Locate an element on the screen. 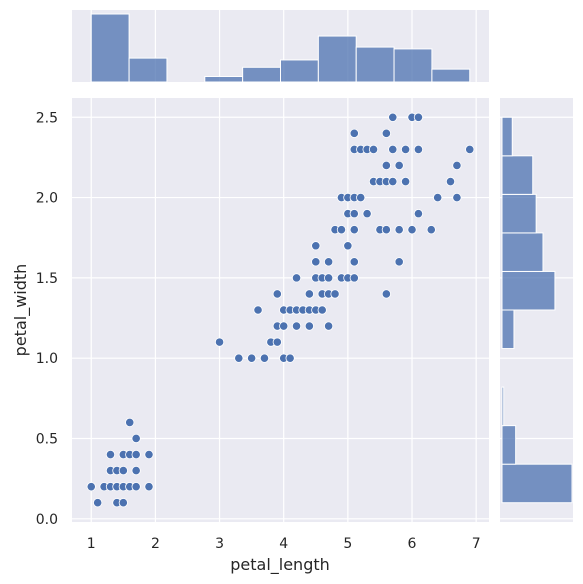 This screenshot has height=584, width=583. x-tick-label: 1 is located at coordinates (91, 544).